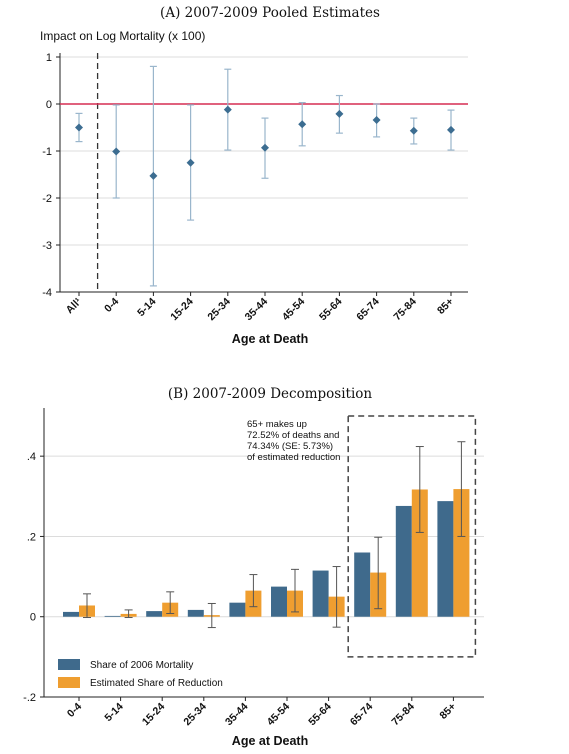 The height and width of the screenshot is (754, 569). I want to click on legend-swatch-share-2006-mortality, so click(69, 664).